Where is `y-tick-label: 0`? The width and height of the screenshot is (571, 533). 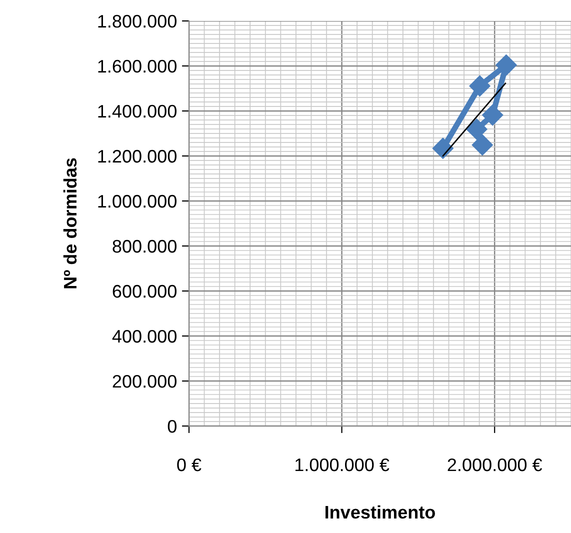
y-tick-label: 0 is located at coordinates (172, 426).